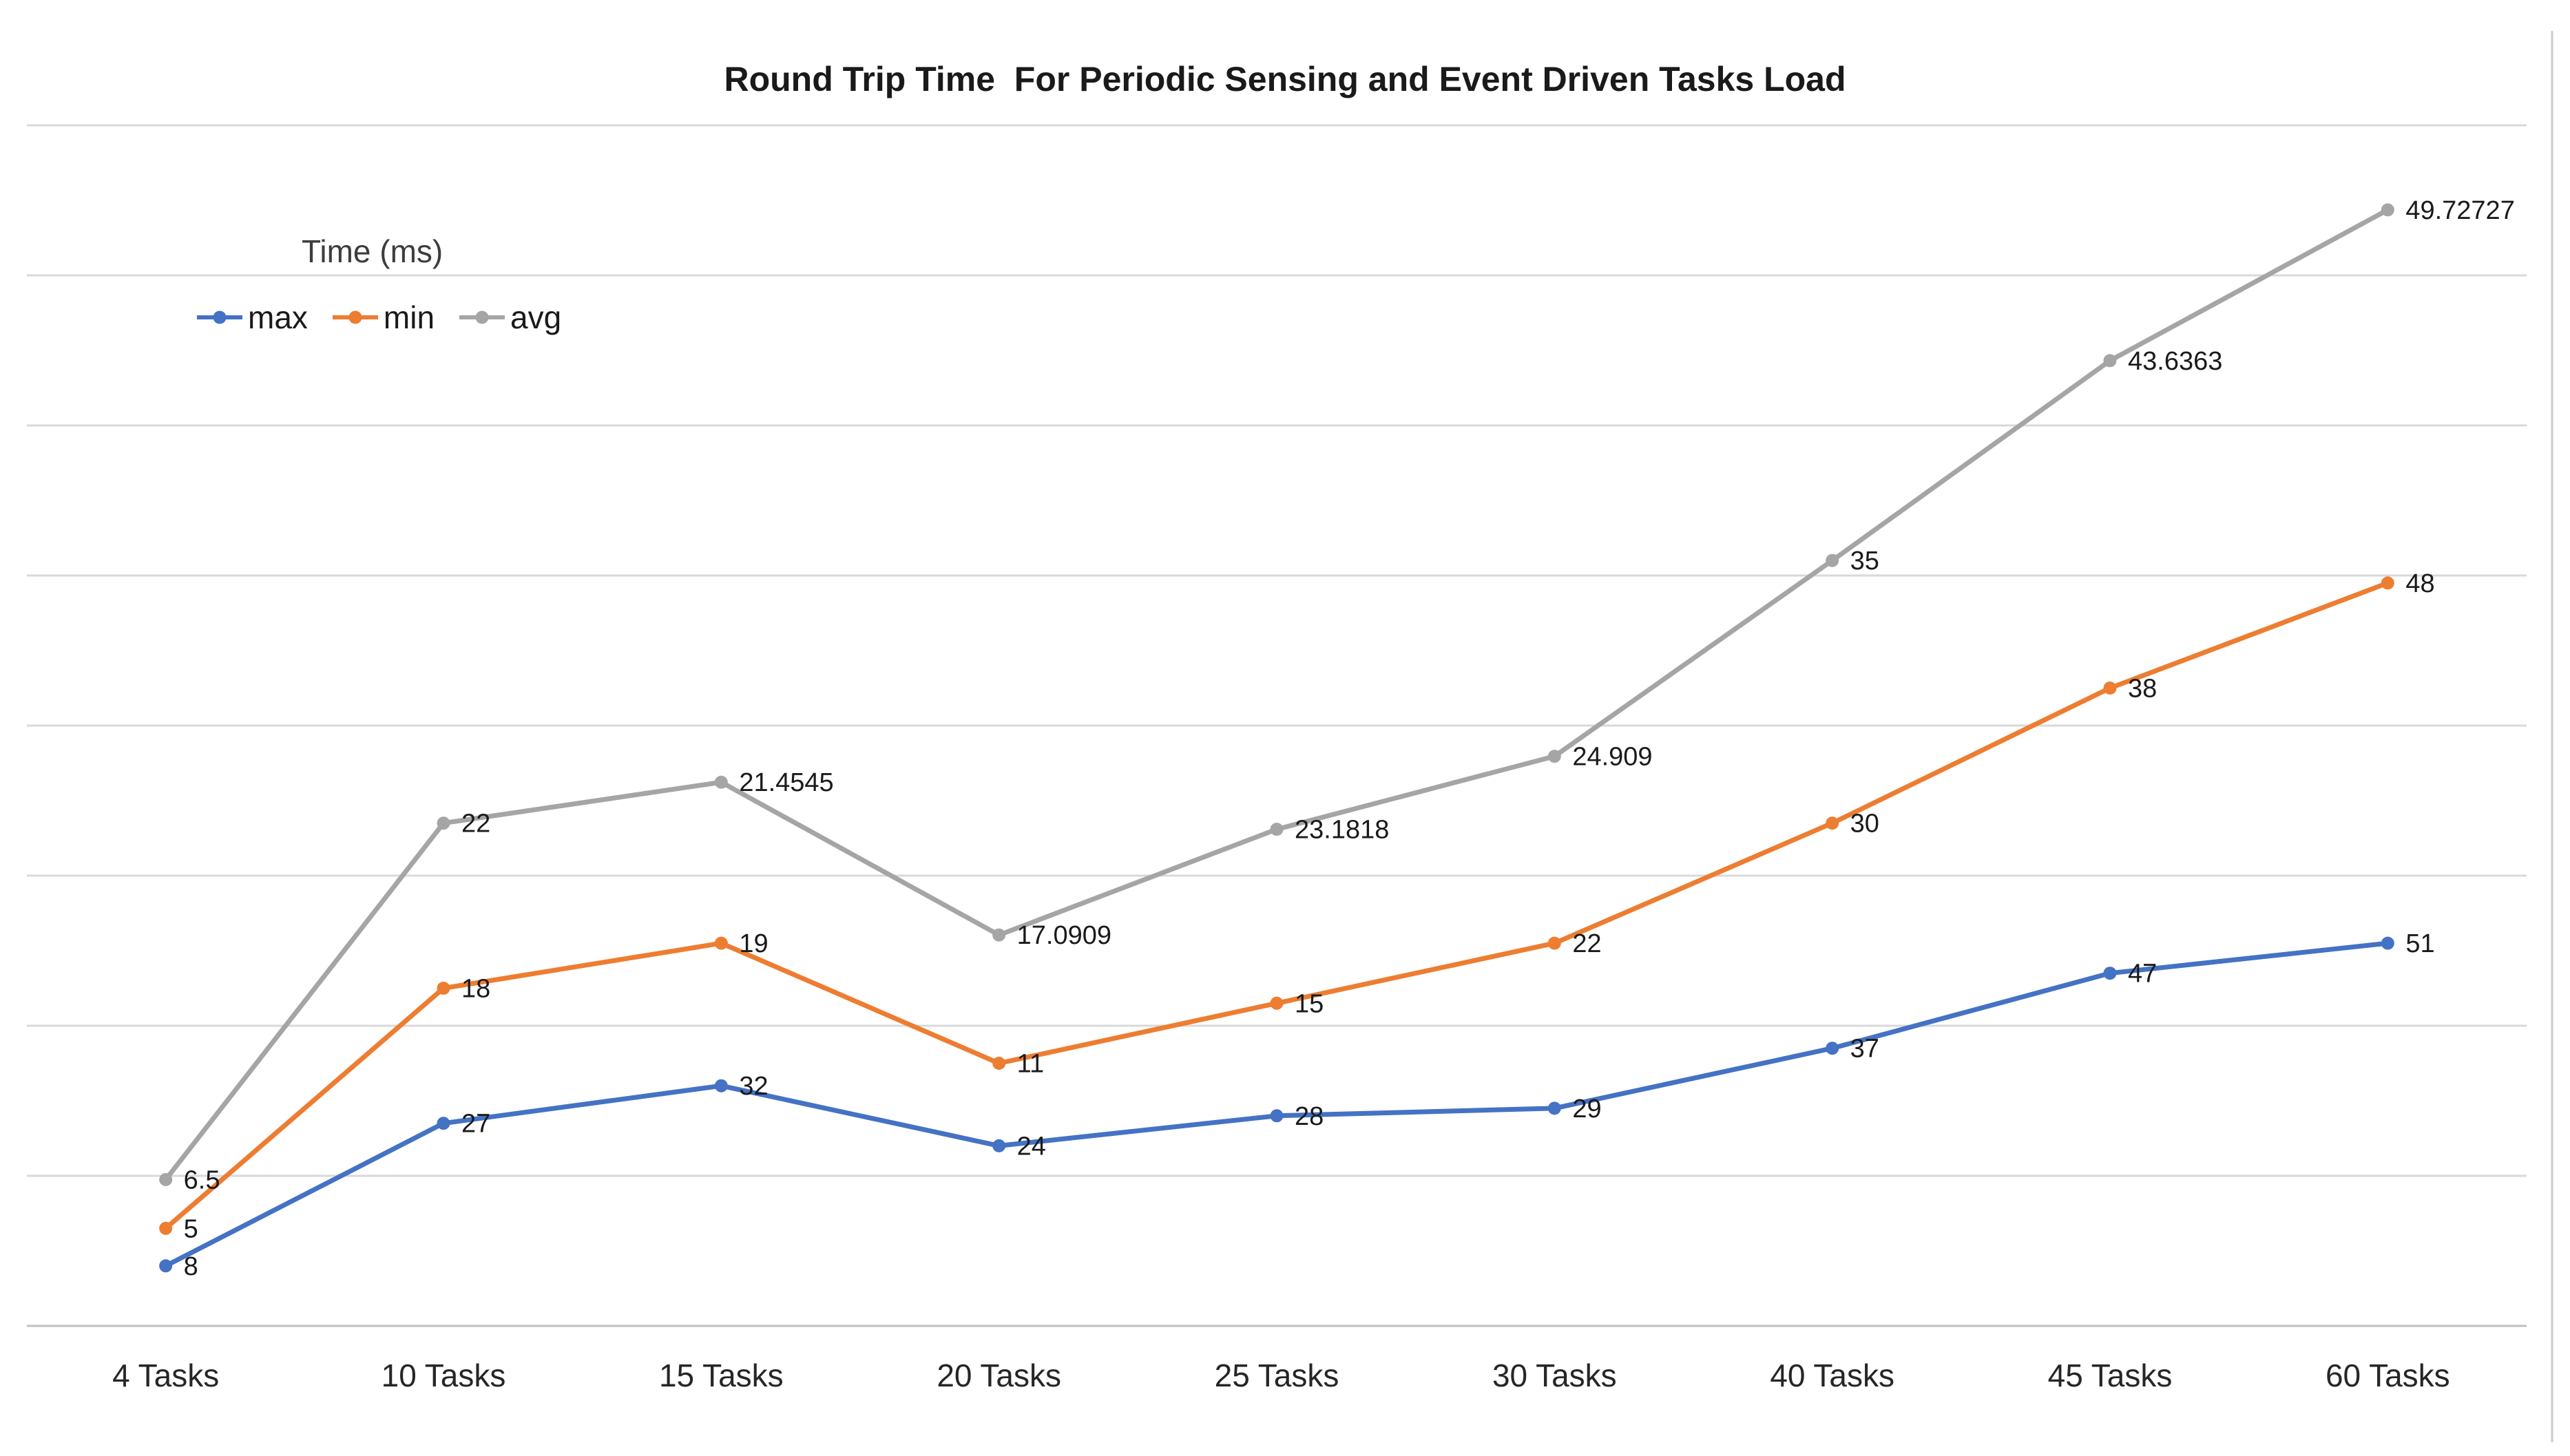 The height and width of the screenshot is (1456, 2570). Describe the element at coordinates (1030, 1064) in the screenshot. I see `data-label-min: 11` at that location.